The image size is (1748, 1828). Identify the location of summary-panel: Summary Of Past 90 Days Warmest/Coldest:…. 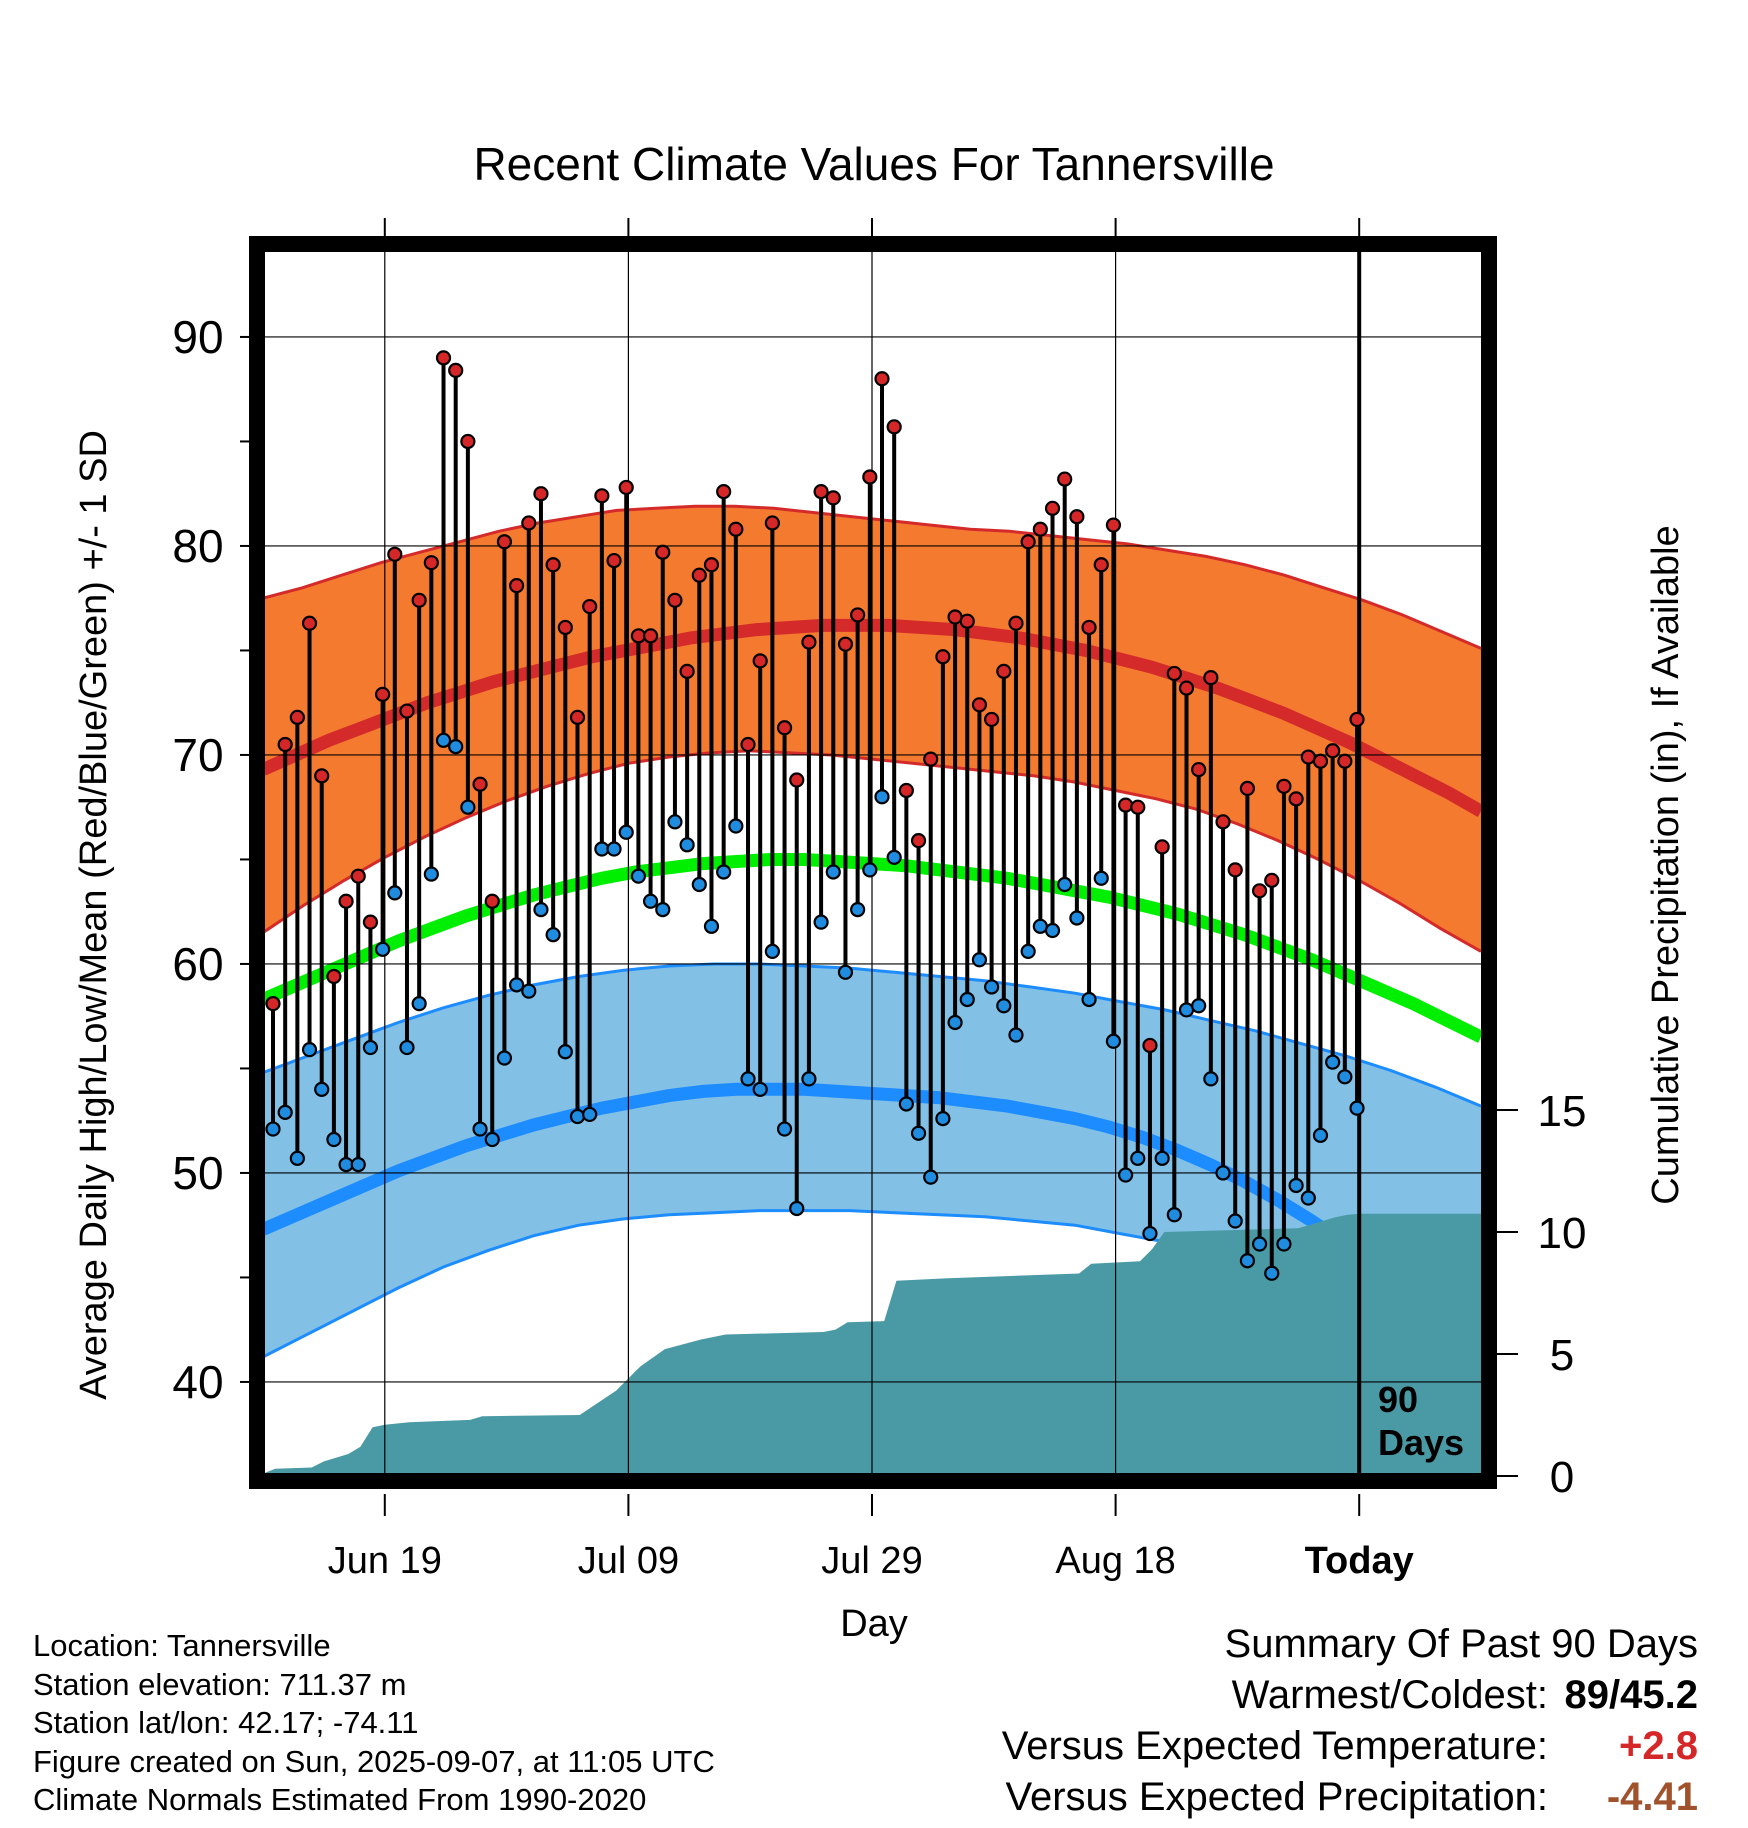
(1350, 1724).